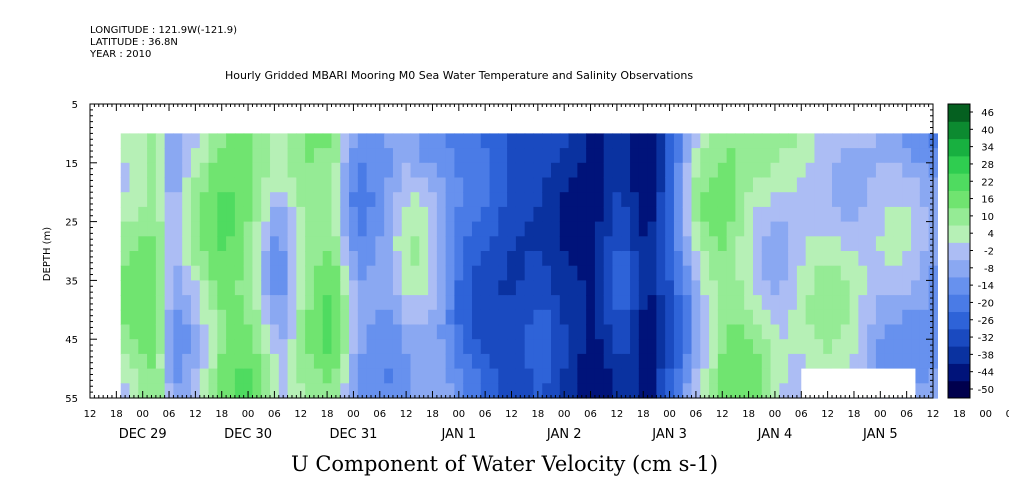 This screenshot has width=1009, height=504. Describe the element at coordinates (163, 30) in the screenshot. I see `longitude-label: LONGITUDE : 121.9W(-121.9)` at that location.